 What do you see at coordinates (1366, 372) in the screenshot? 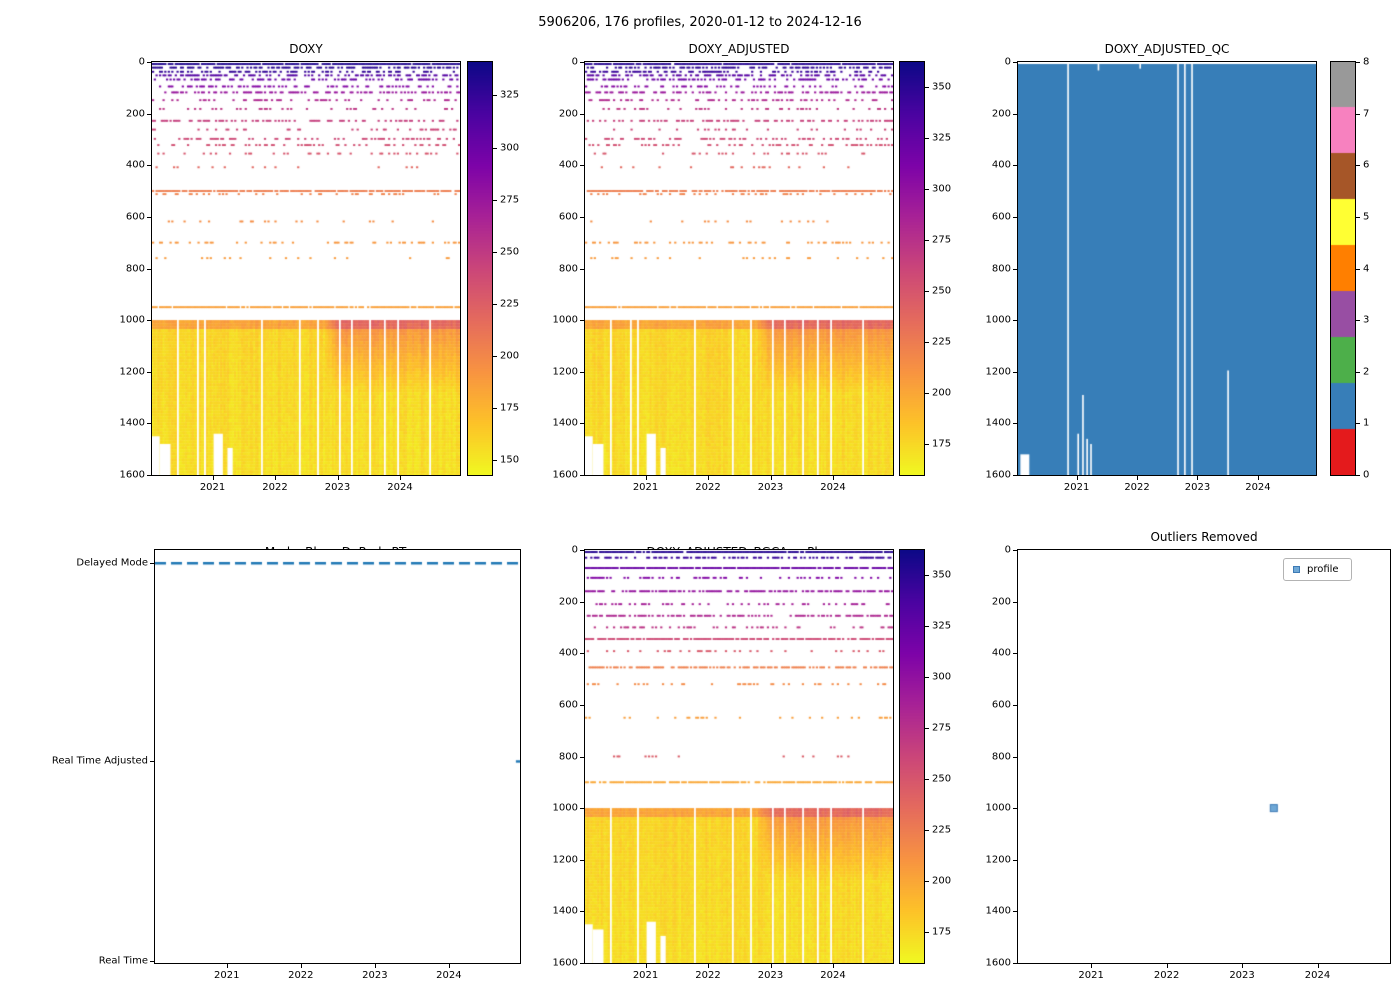
I see `colorbar-tick-label: 2` at bounding box center [1366, 372].